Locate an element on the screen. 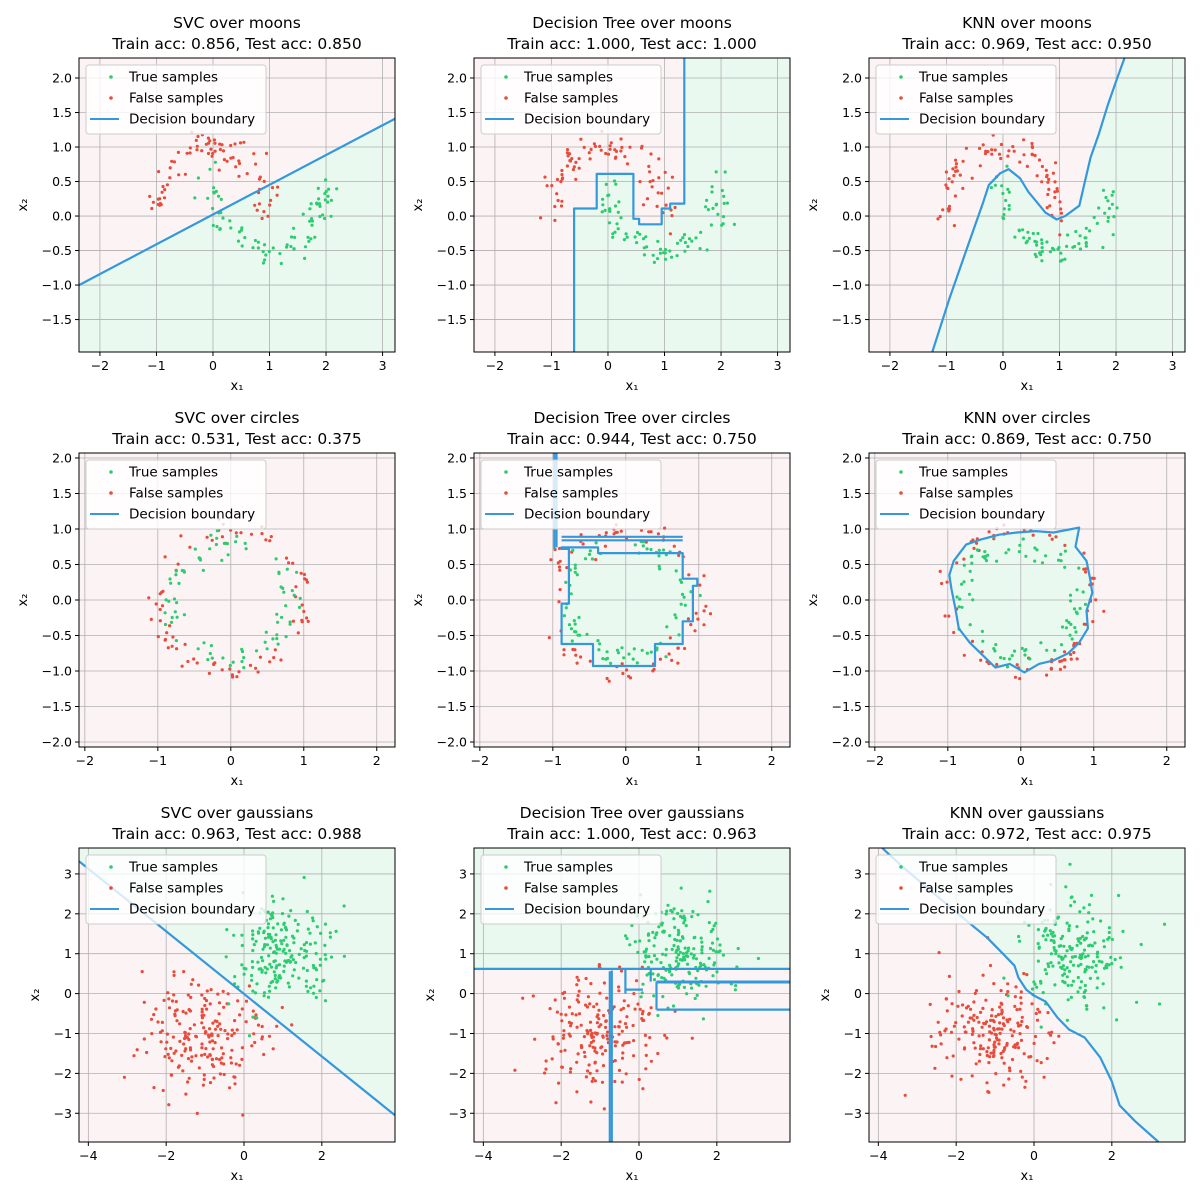  legend-boundary-label: Decision boundary is located at coordinates (192, 515).